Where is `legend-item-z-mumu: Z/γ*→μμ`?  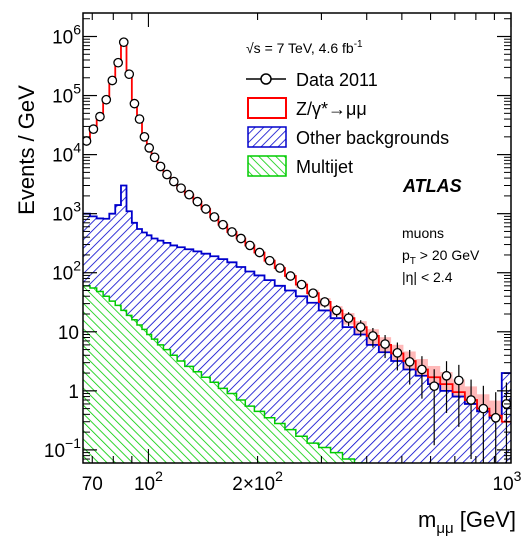
legend-item-z-mumu: Z/γ*→μμ is located at coordinates (307, 108).